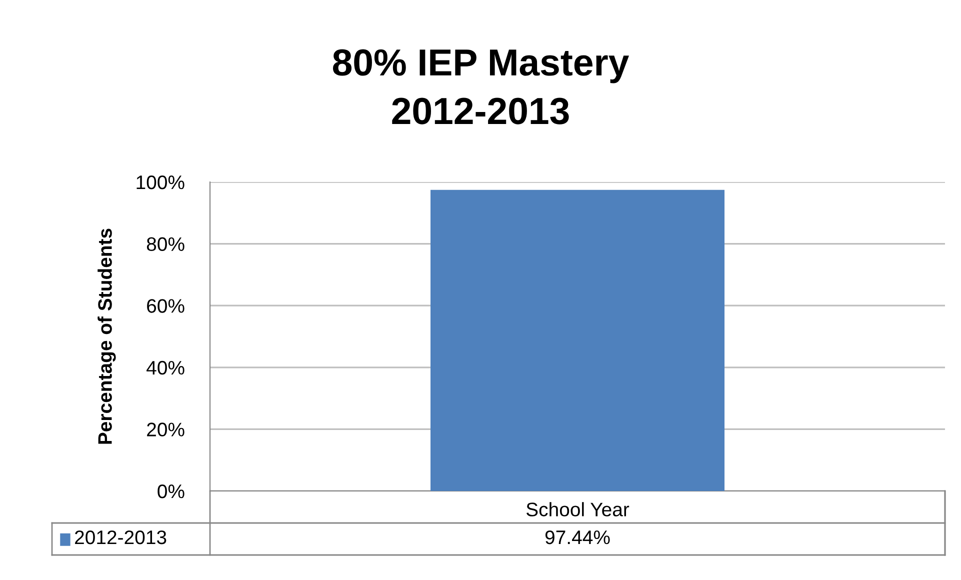  What do you see at coordinates (165, 429) in the screenshot?
I see `y-tick-label: 20%` at bounding box center [165, 429].